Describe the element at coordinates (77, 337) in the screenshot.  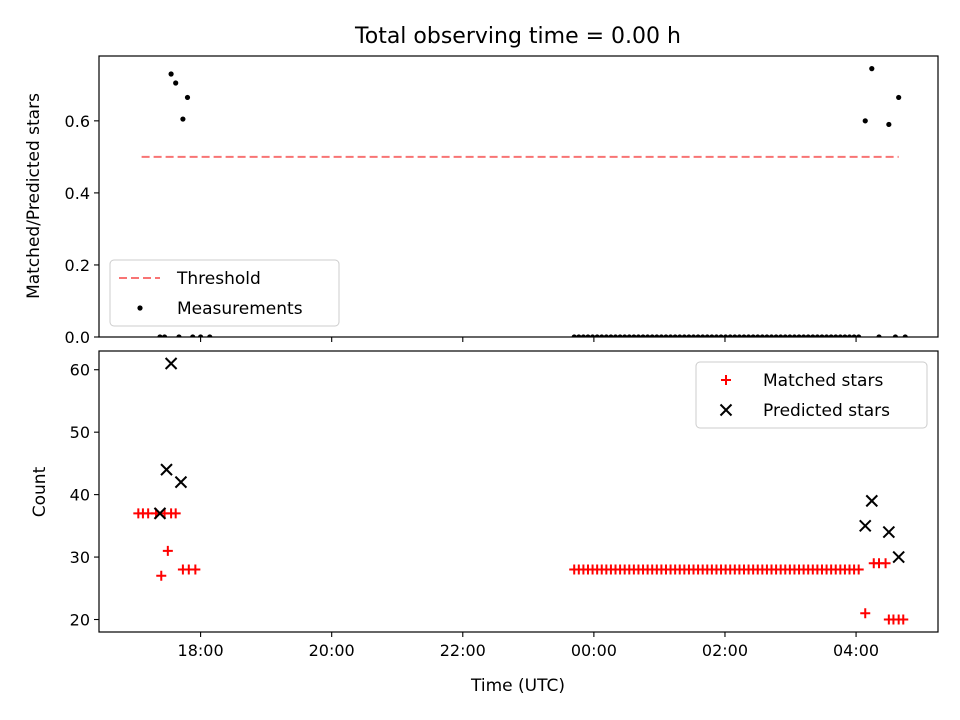
I see `y-tick-label: 0.0` at that location.